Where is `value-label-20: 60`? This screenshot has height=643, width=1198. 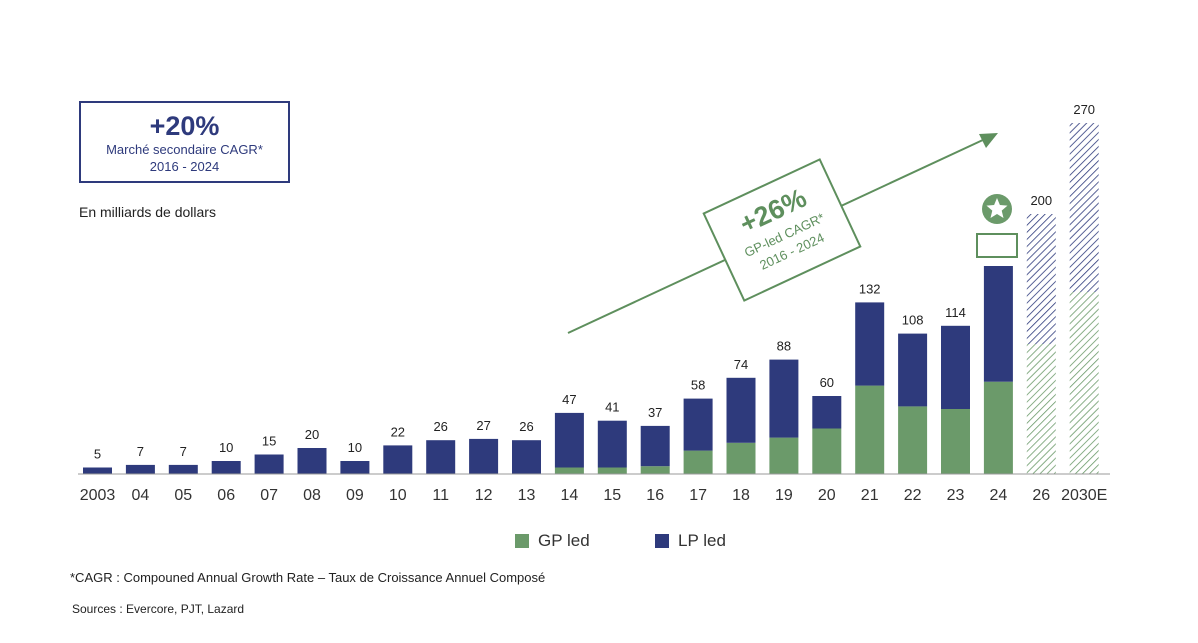
value-label-20: 60 is located at coordinates (827, 382).